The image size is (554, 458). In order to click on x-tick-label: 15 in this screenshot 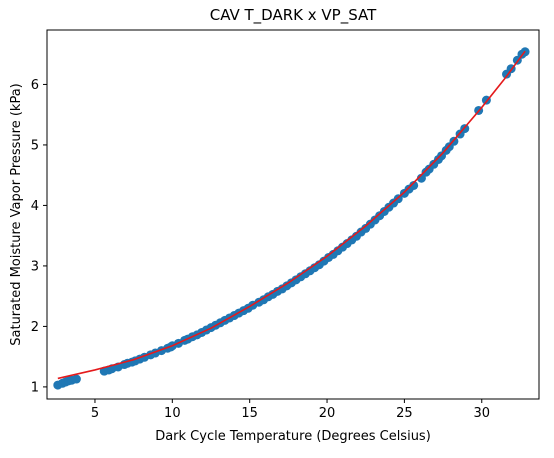, I will do `click(249, 413)`.